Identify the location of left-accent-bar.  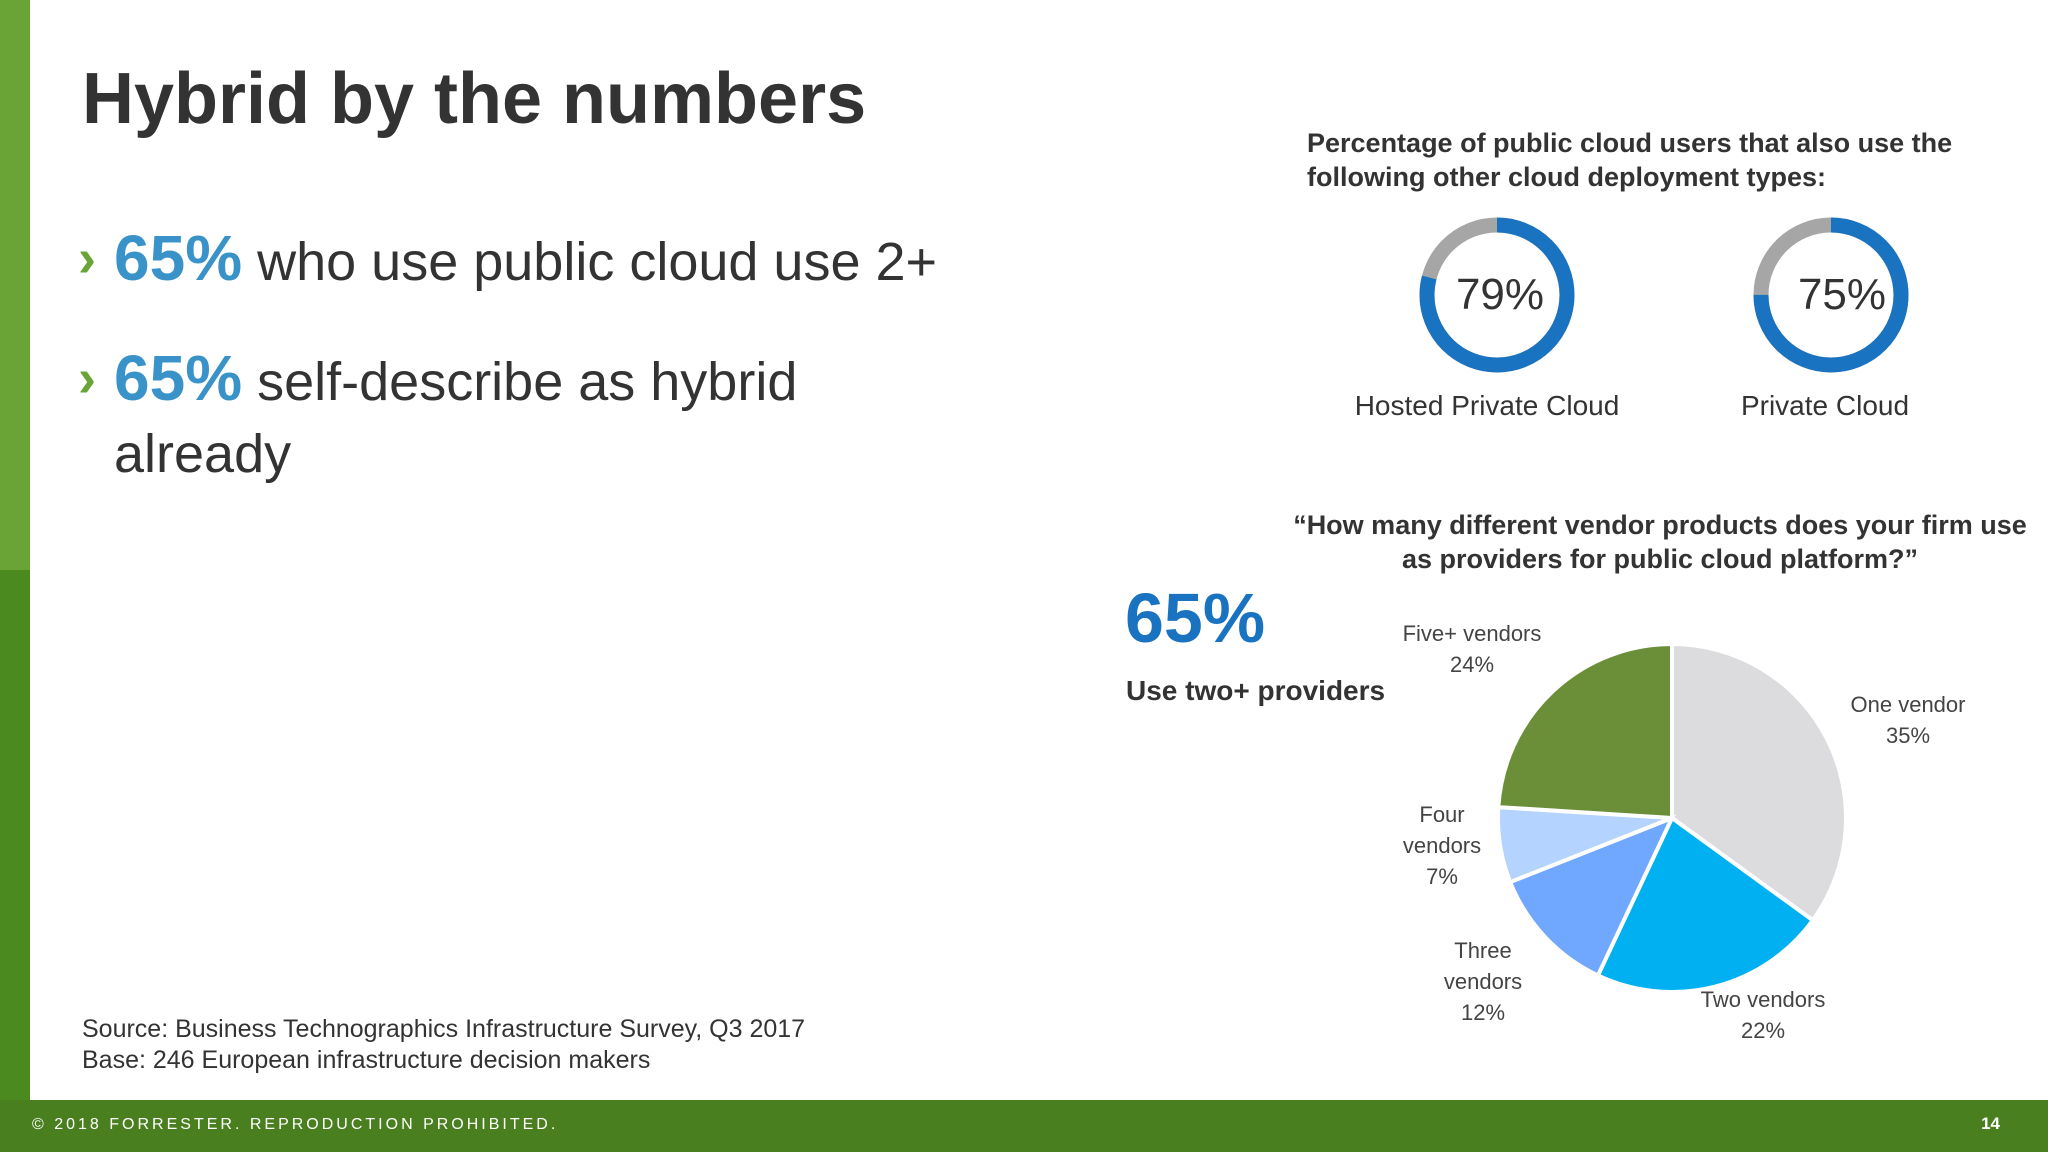
(15, 550).